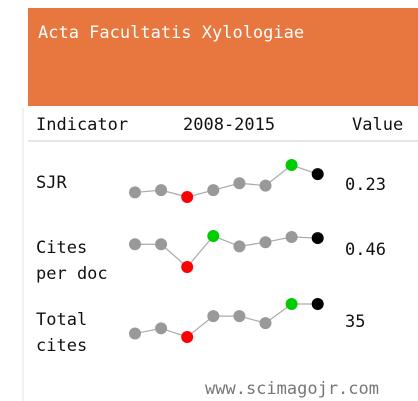 This screenshot has width=418, height=401. I want to click on indicator-value: 35, so click(355, 322).